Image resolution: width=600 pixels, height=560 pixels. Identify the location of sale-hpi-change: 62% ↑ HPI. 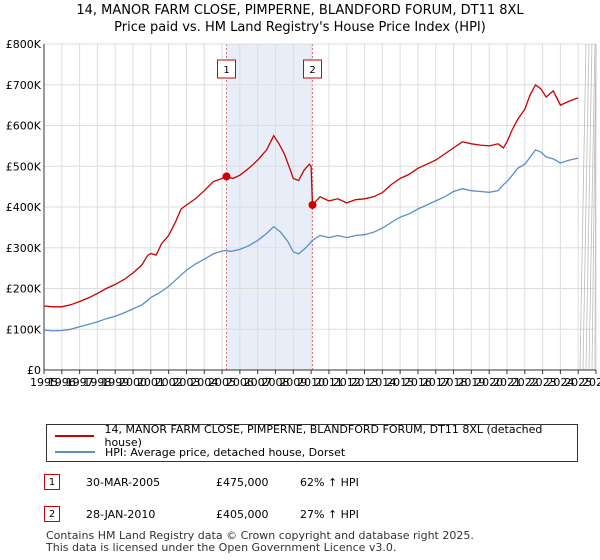
(329, 482).